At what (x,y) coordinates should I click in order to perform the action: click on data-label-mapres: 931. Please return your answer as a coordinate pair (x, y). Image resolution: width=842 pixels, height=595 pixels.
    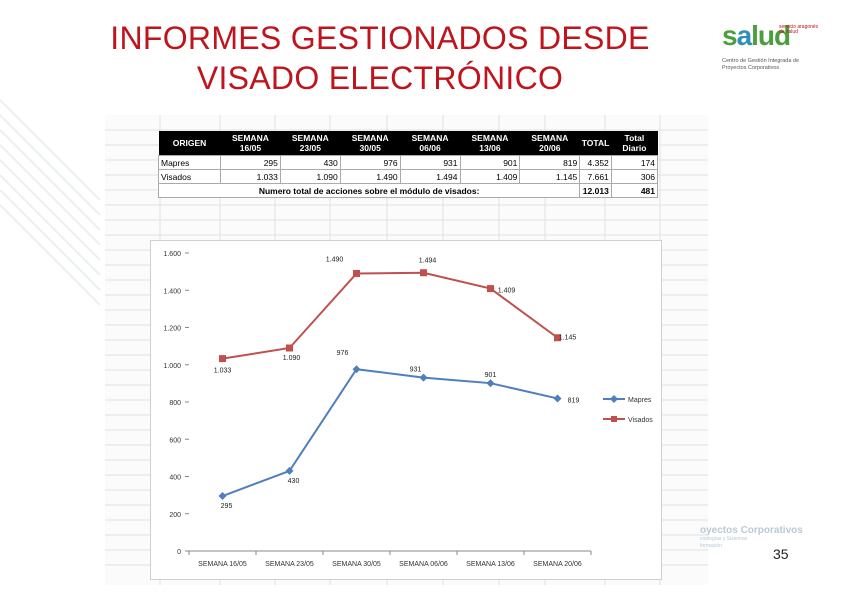
    Looking at the image, I should click on (416, 370).